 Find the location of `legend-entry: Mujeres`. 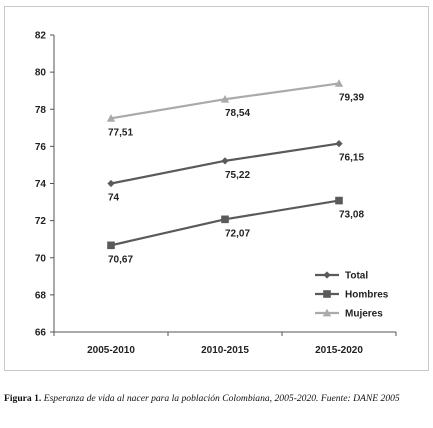

legend-entry: Mujeres is located at coordinates (349, 314).